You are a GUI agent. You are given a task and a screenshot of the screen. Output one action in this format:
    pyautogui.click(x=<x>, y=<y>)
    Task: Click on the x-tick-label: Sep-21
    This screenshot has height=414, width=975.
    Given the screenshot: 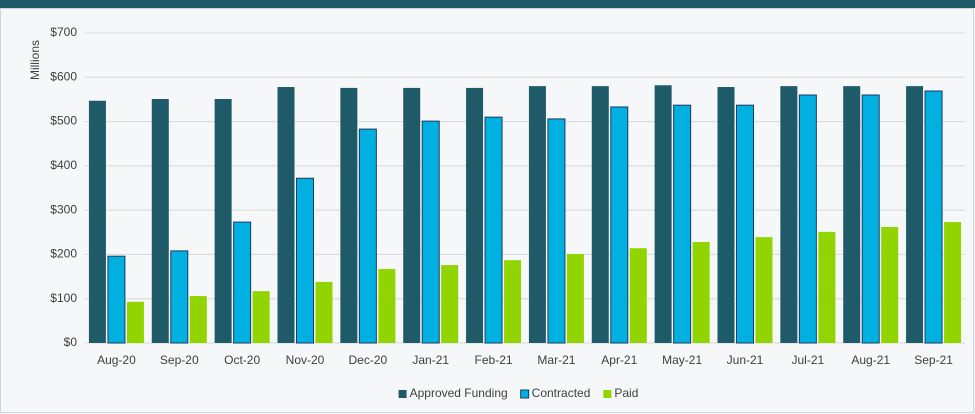 What is the action you would take?
    pyautogui.click(x=933, y=360)
    